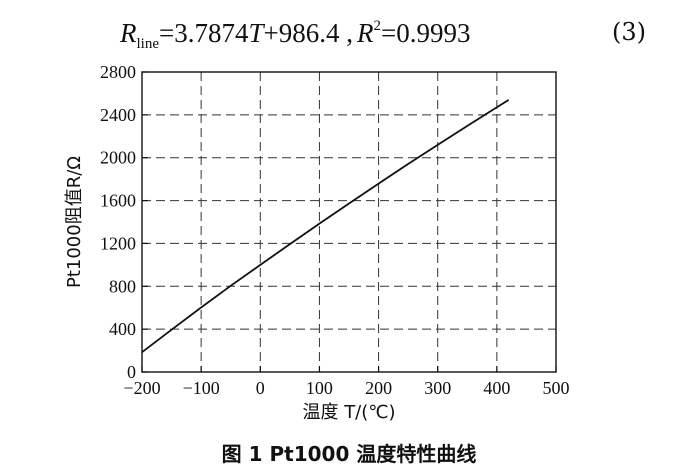 This screenshot has width=692, height=476. Describe the element at coordinates (260, 388) in the screenshot. I see `x-tick-label: 0` at that location.